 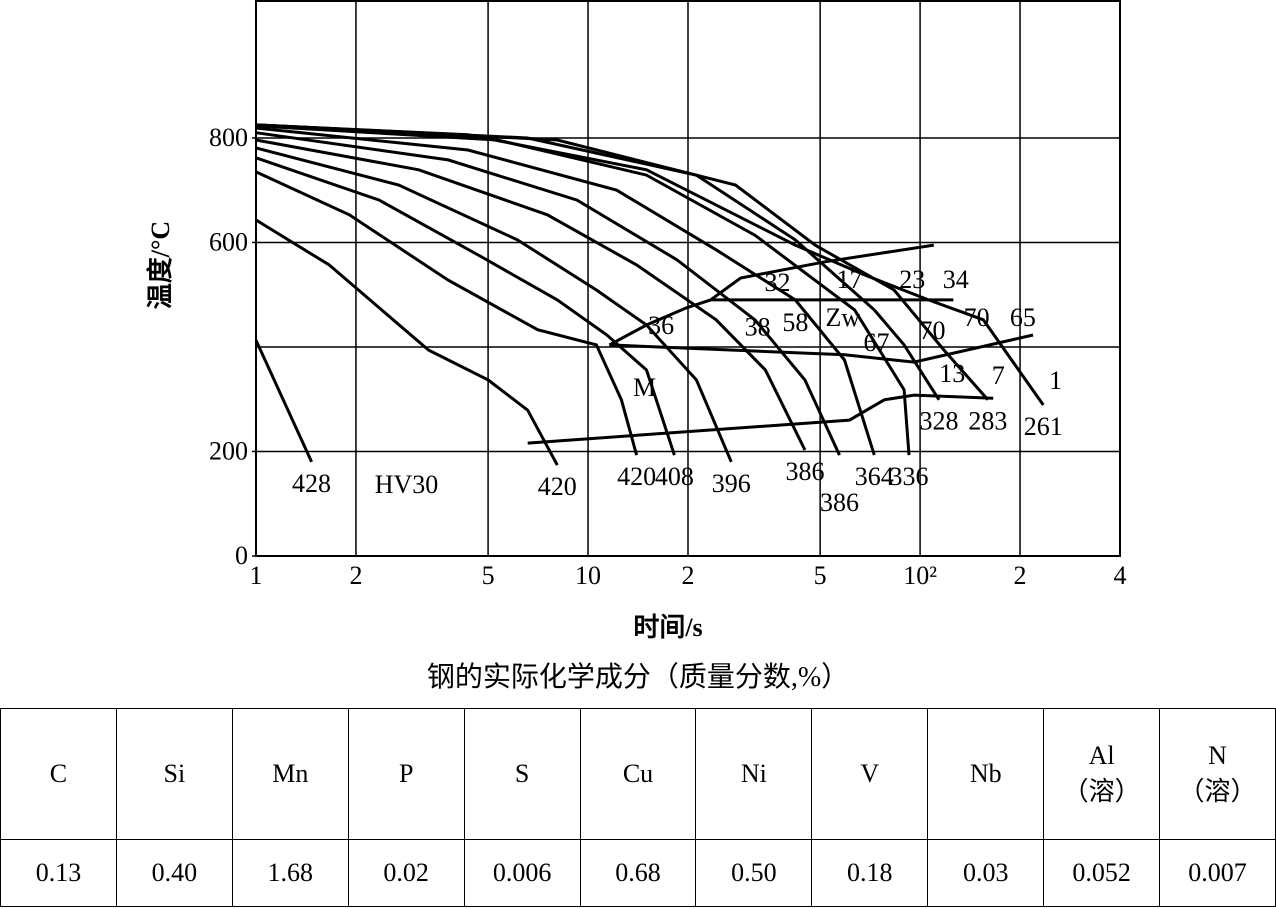 I want to click on y-tick-label: 600, so click(x=228, y=241).